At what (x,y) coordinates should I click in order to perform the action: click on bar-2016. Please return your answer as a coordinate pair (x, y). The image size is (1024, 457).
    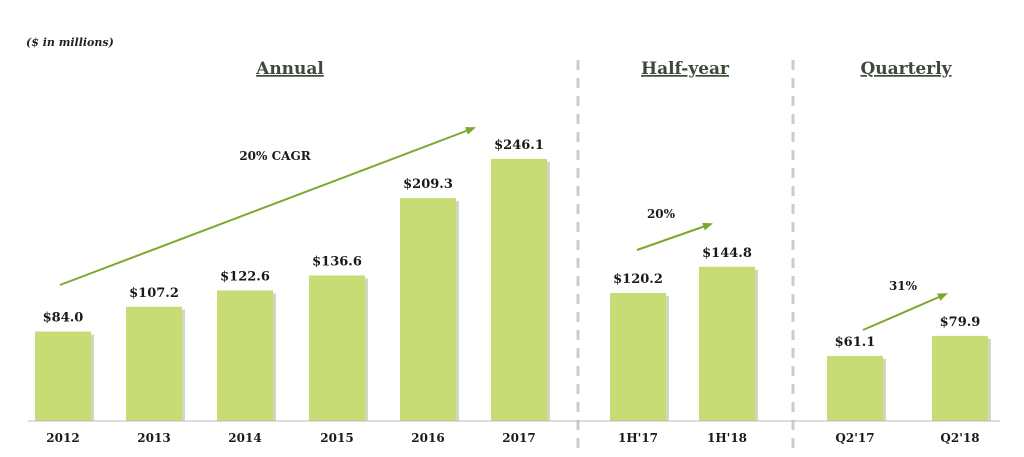
    Looking at the image, I should click on (428, 309).